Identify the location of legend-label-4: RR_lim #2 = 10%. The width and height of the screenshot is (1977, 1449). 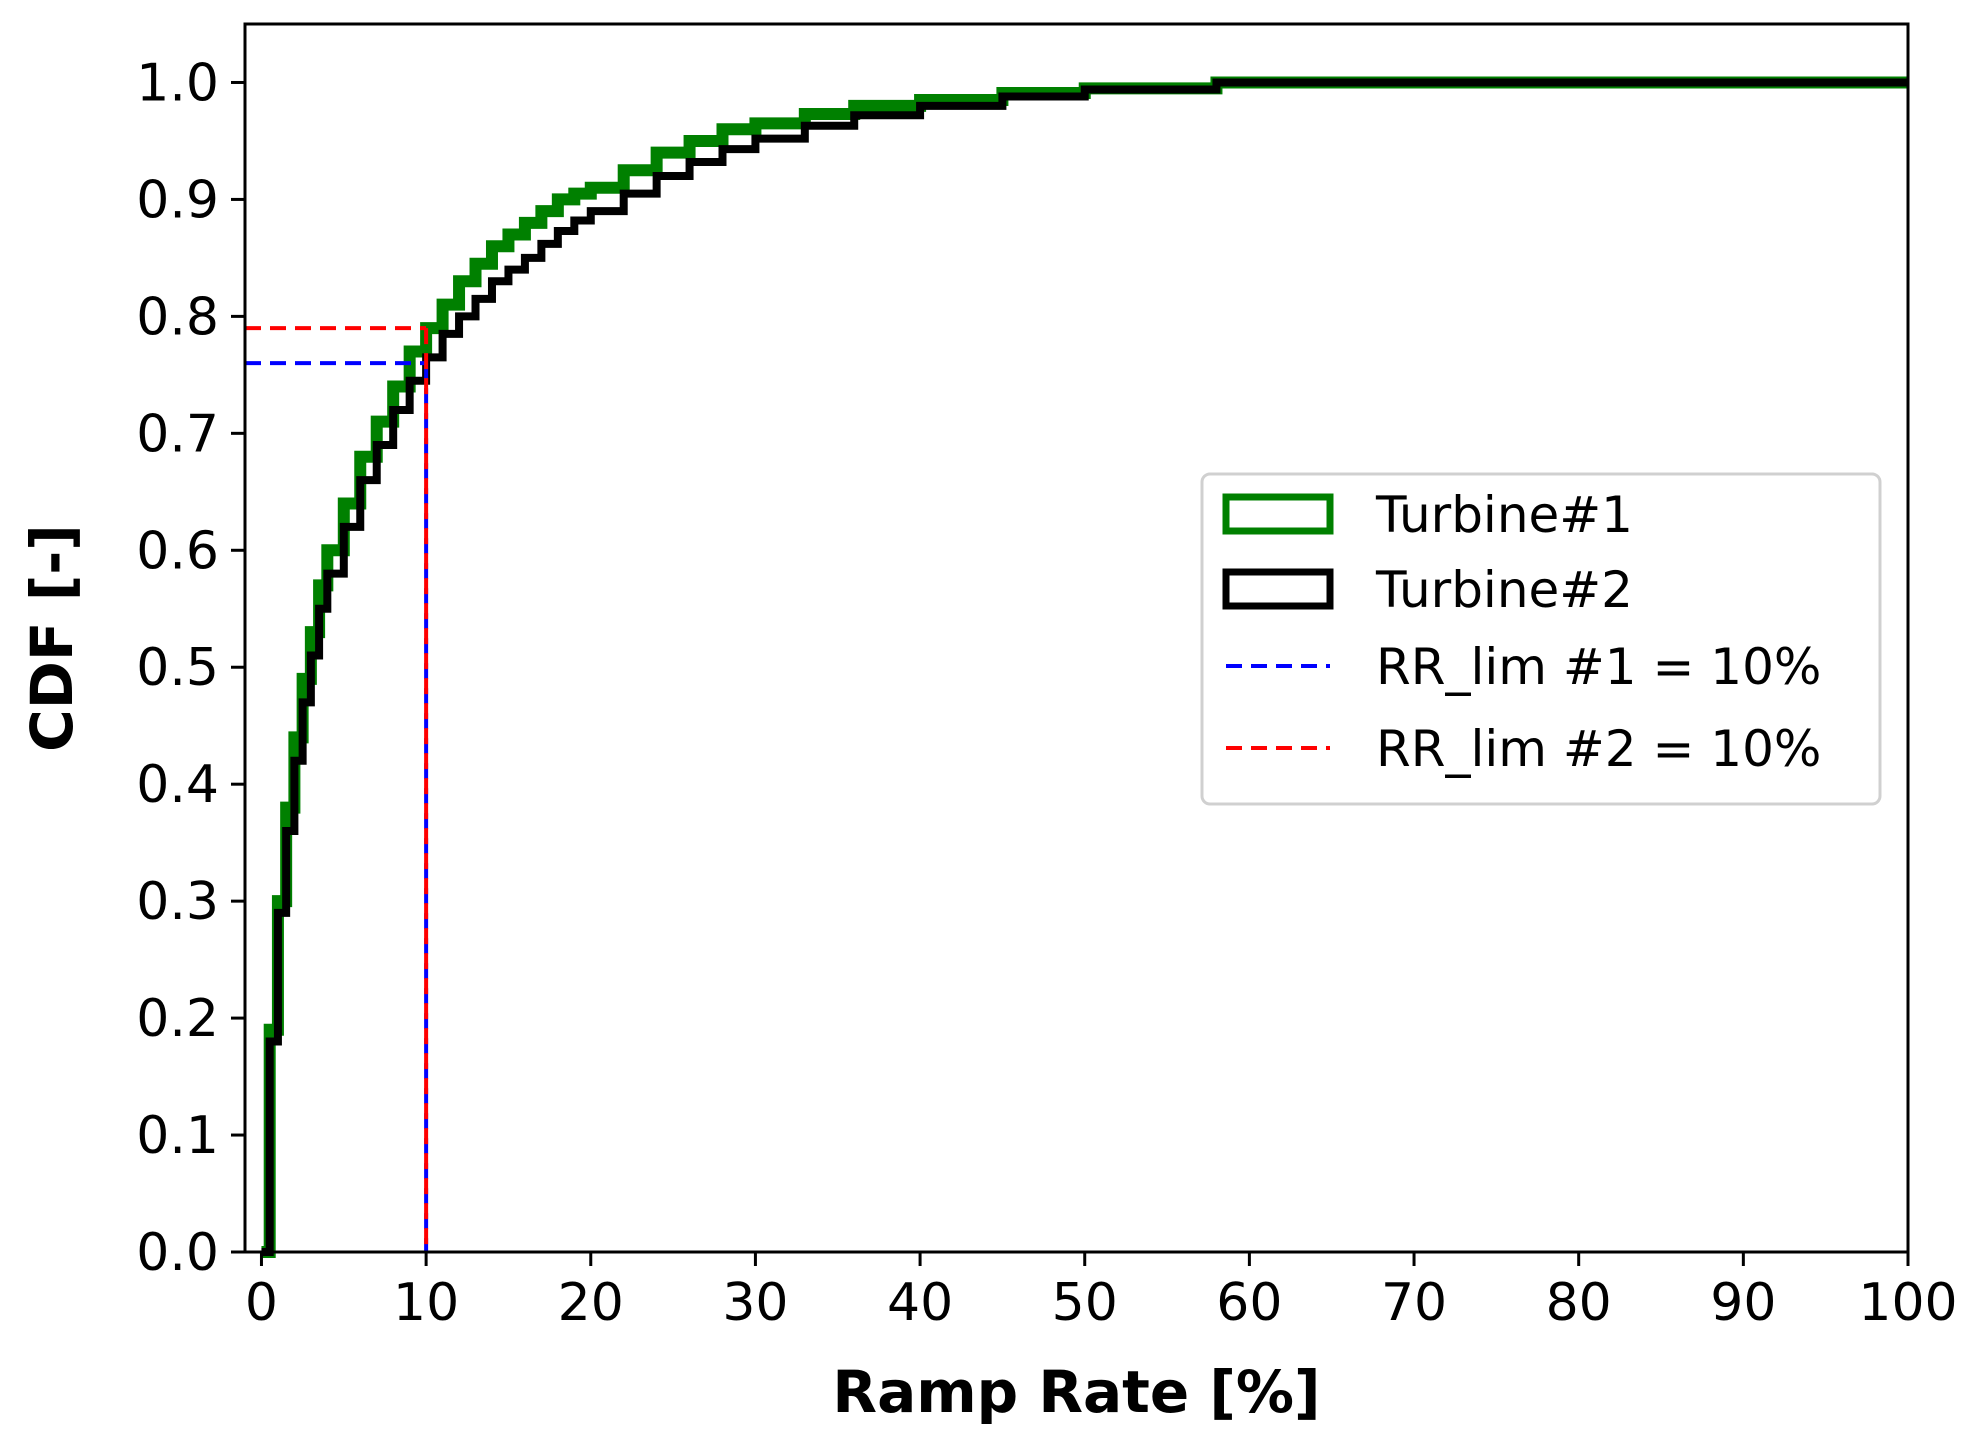
(1598, 749).